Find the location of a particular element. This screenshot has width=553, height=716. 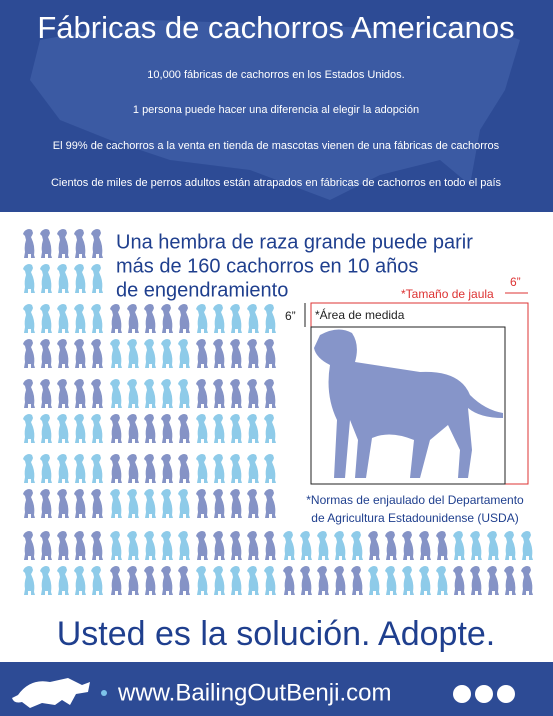

instagram-icon is located at coordinates (506, 694).